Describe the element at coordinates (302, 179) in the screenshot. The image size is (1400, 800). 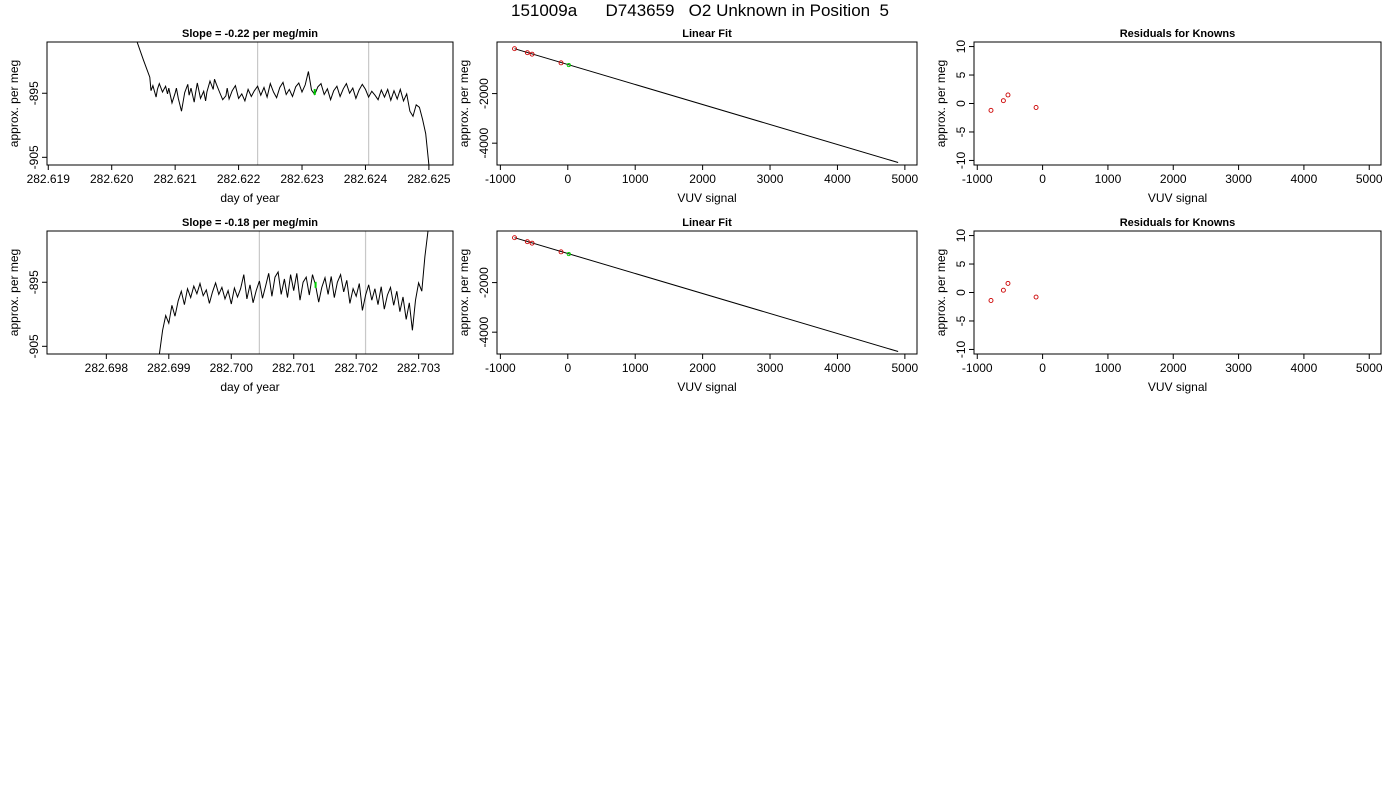
I see `x-tick-label: 282.623` at that location.